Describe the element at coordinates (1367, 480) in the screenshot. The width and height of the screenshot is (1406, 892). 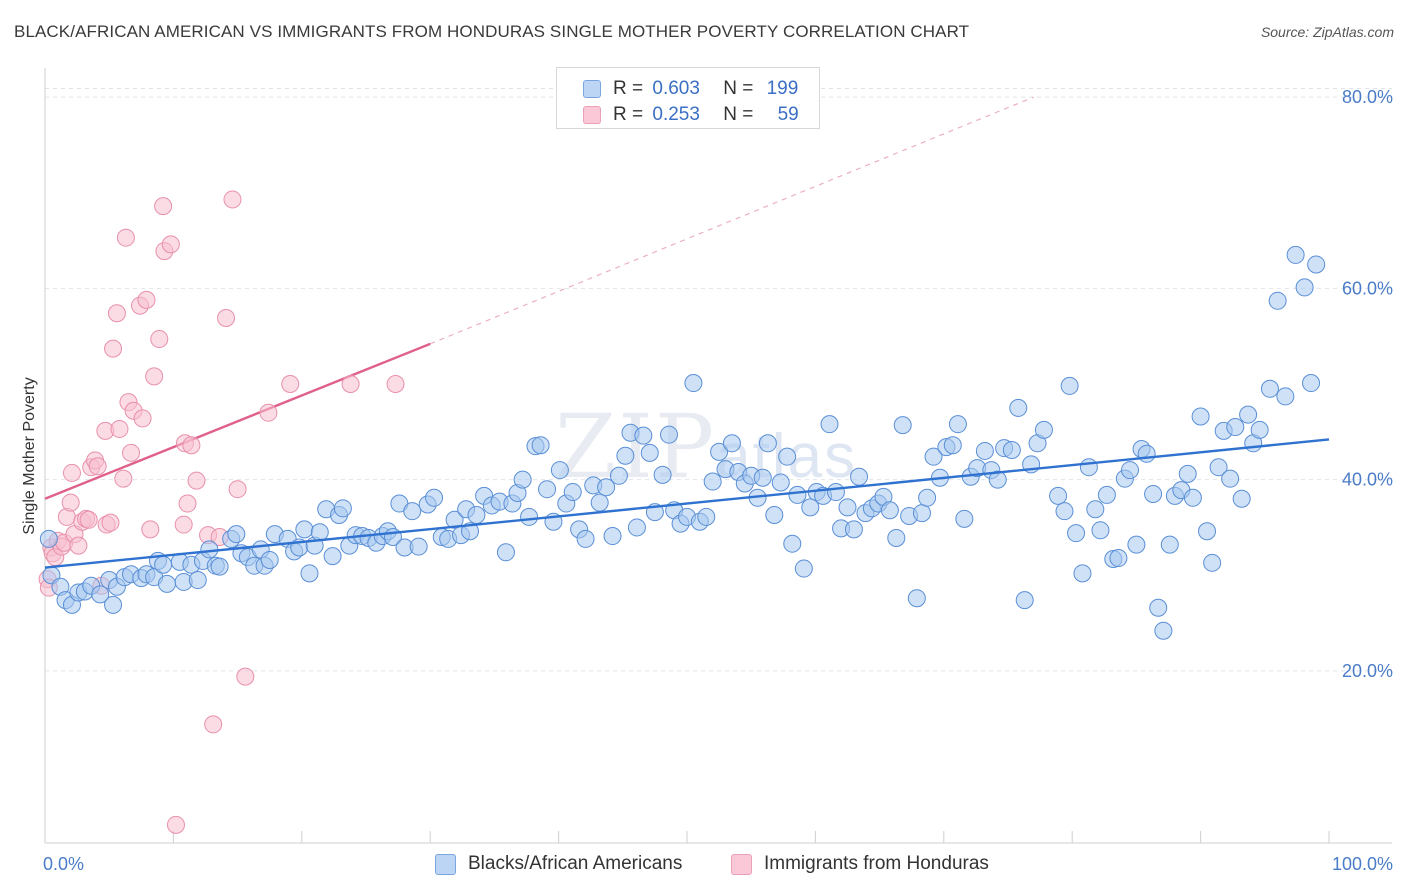
I see `y-tick-label: 40.0%` at that location.